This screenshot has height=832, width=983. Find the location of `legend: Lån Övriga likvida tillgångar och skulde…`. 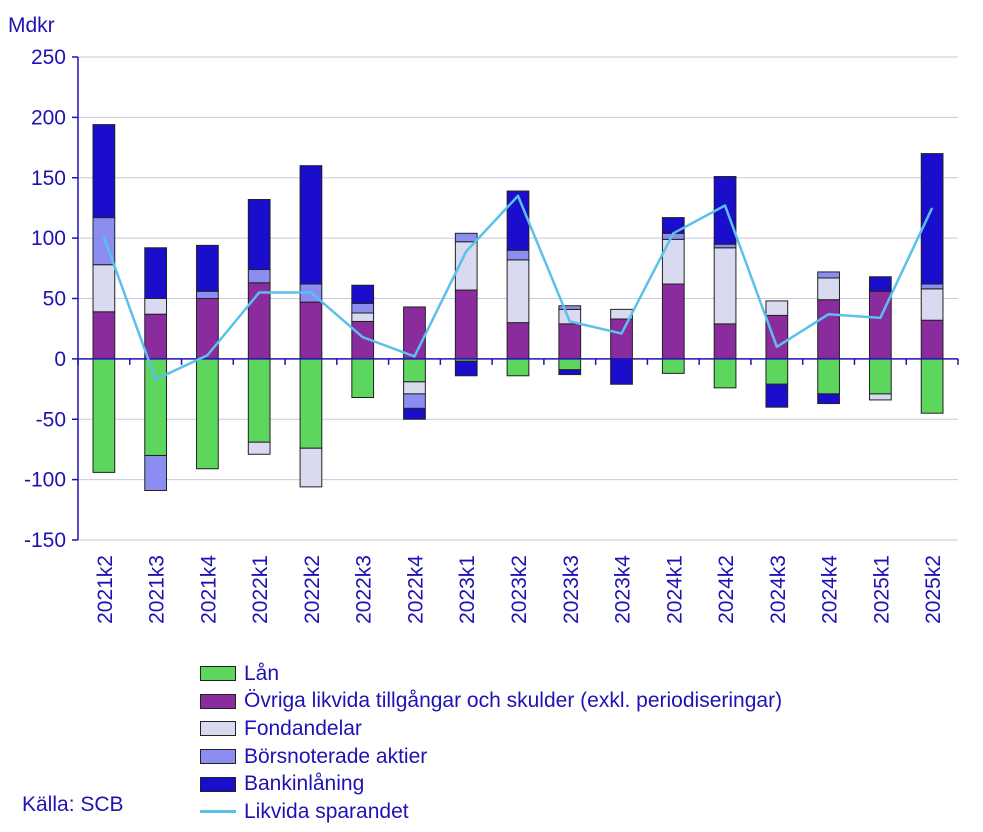

legend: Lån Övriga likvida tillgångar och skulde… is located at coordinates (491, 743).